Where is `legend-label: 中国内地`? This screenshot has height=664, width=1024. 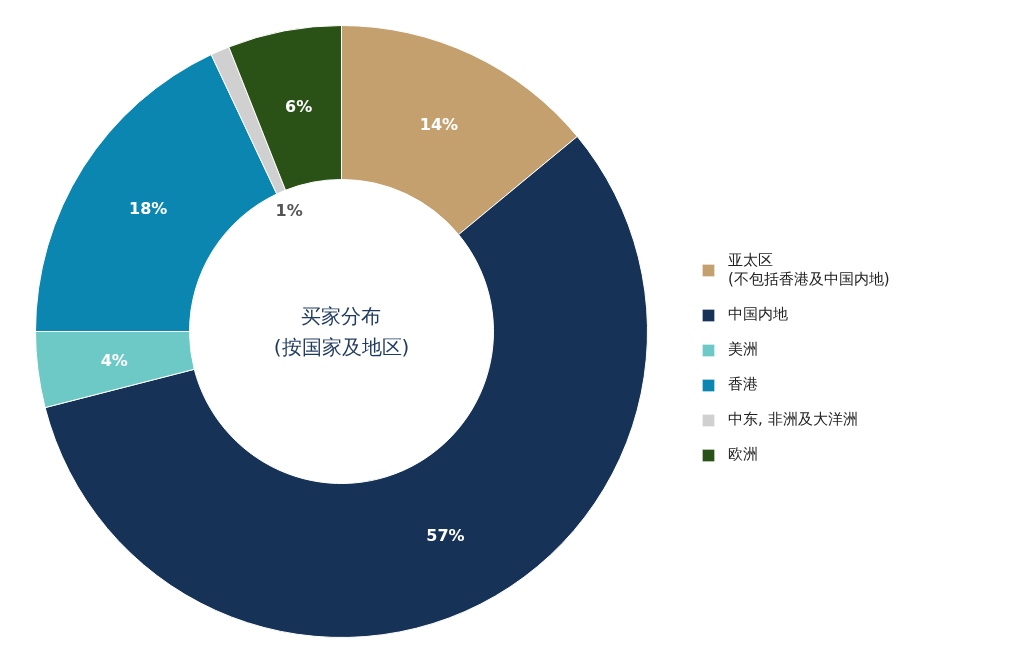
legend-label: 中国内地 is located at coordinates (758, 314).